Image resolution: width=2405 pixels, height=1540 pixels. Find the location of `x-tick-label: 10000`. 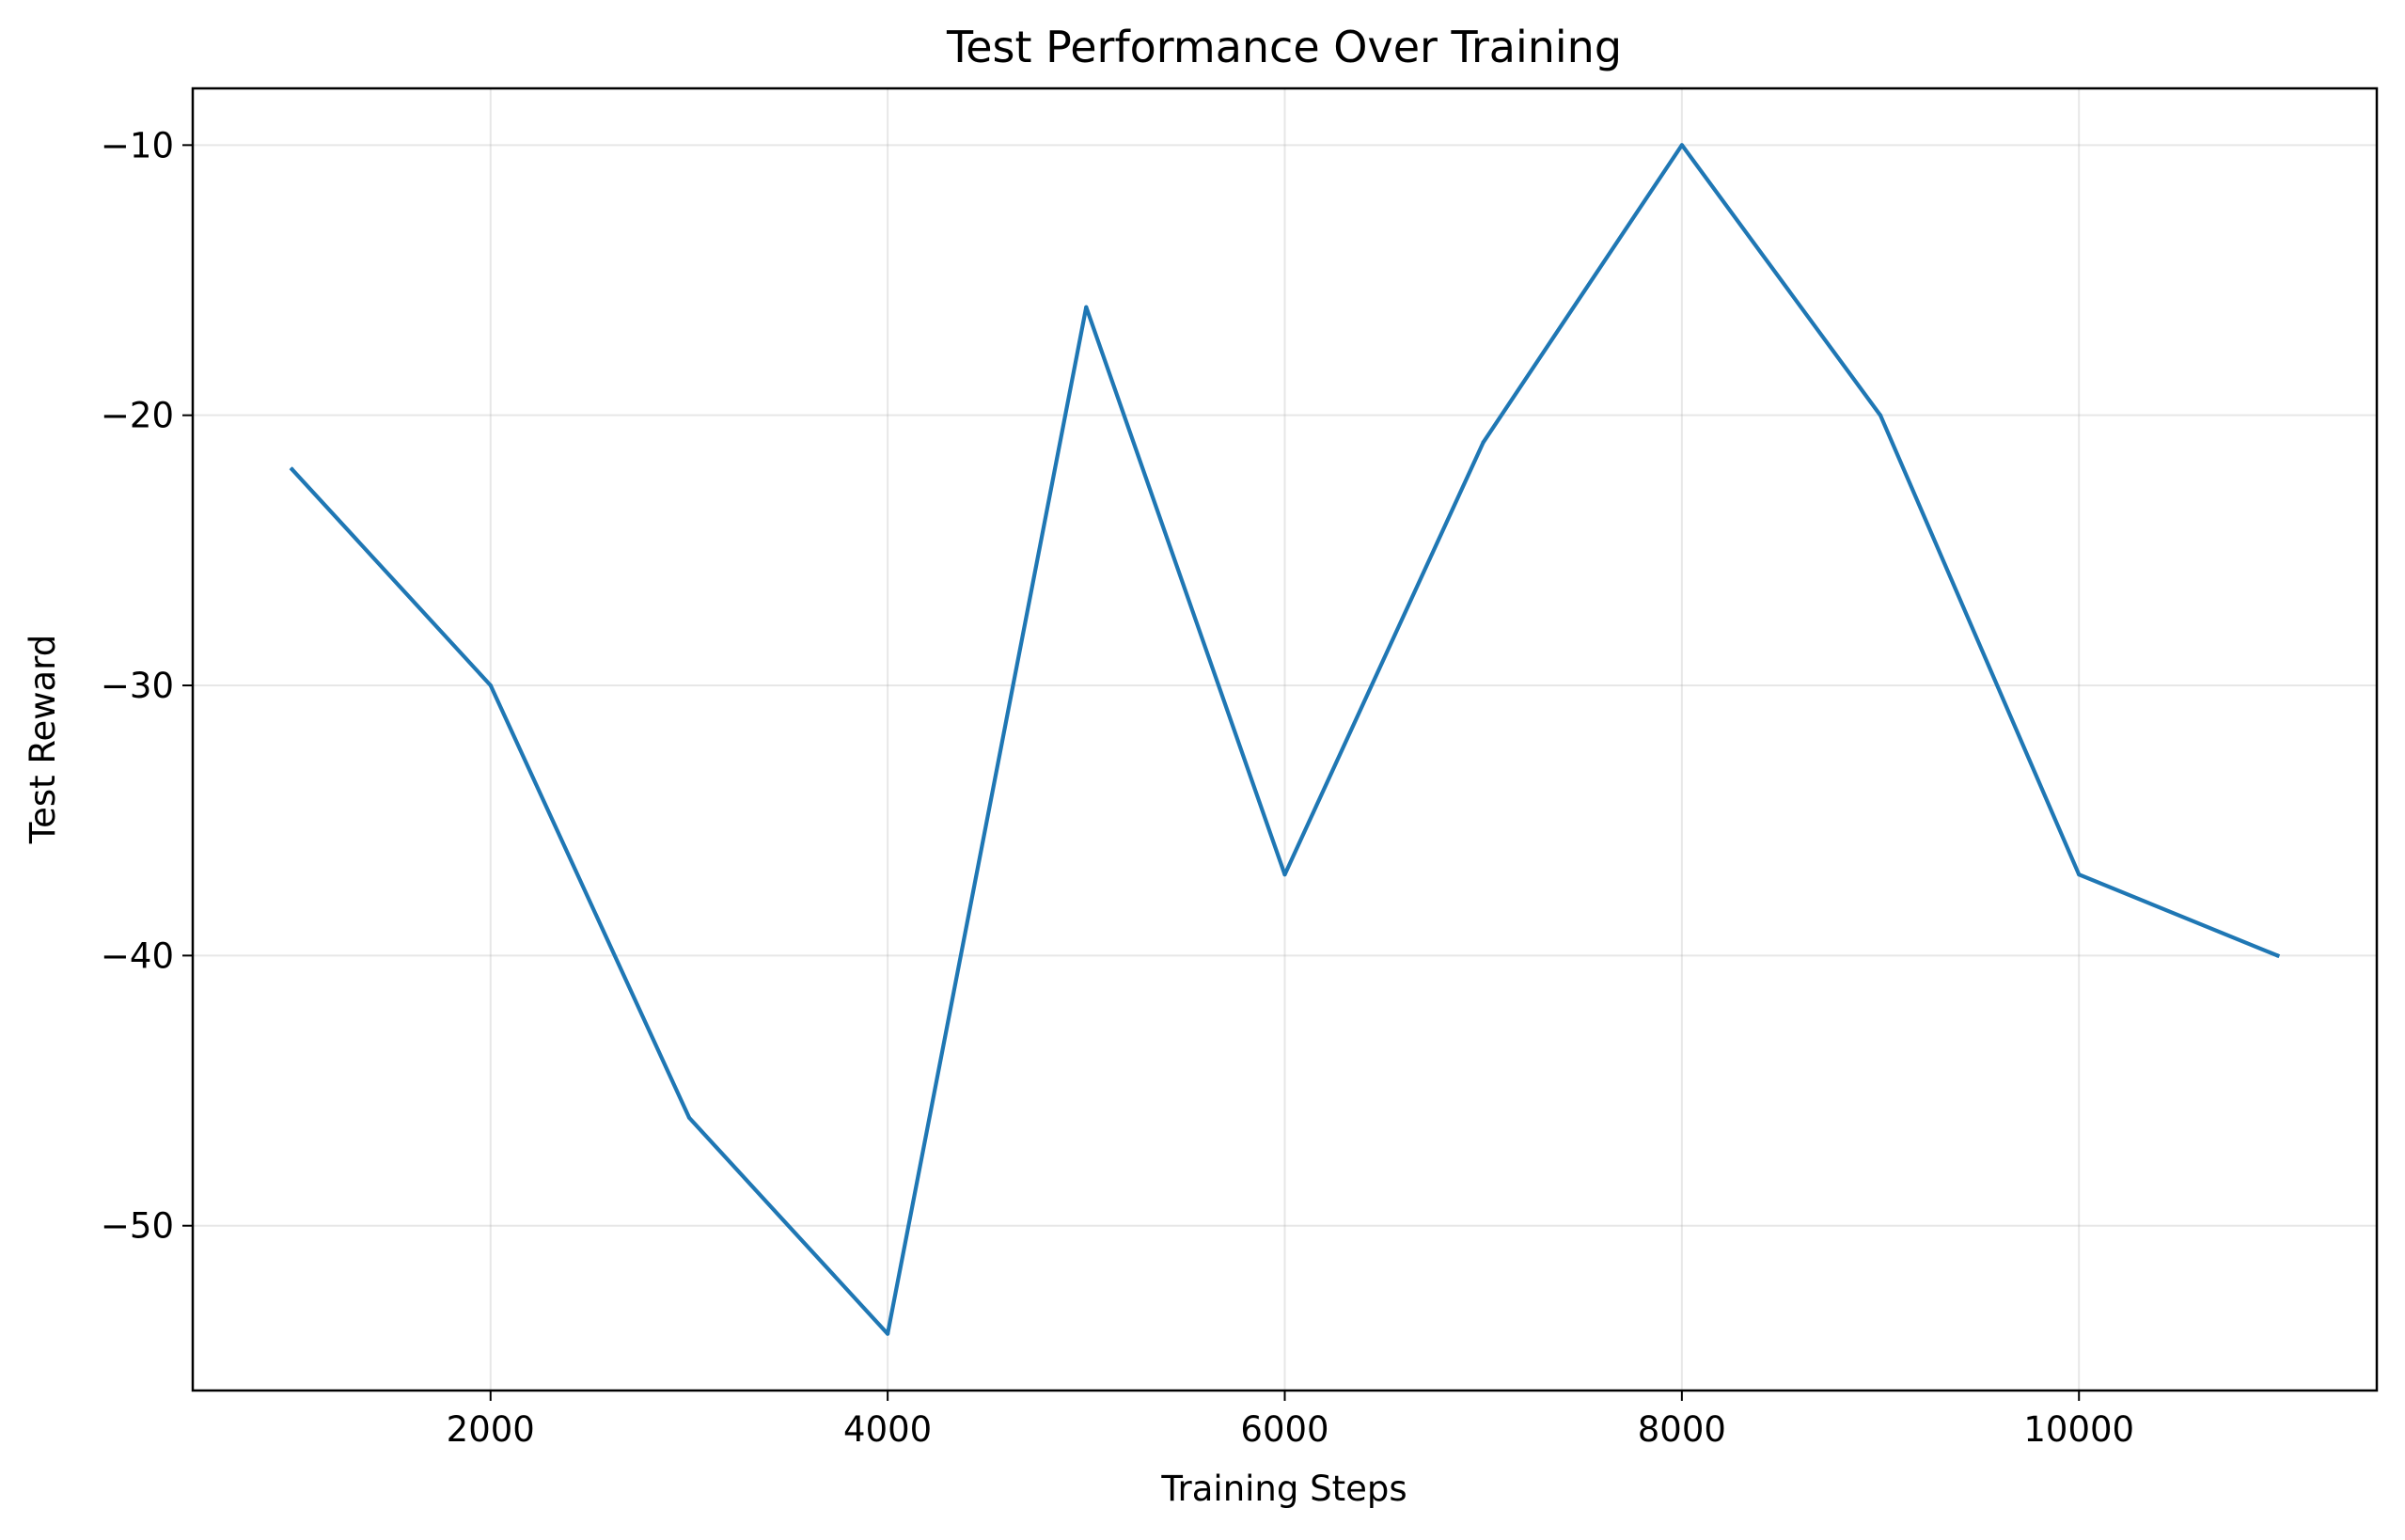

x-tick-label: 10000 is located at coordinates (2078, 1429).